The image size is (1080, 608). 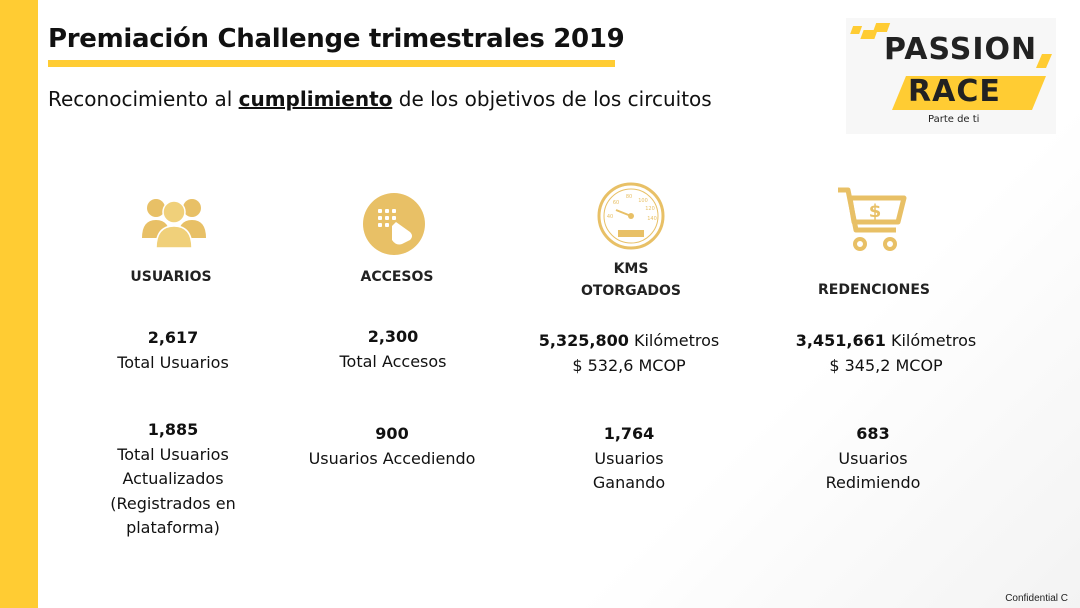 I want to click on usuarios-actualizados-line2: Actualizados, so click(x=173, y=478).